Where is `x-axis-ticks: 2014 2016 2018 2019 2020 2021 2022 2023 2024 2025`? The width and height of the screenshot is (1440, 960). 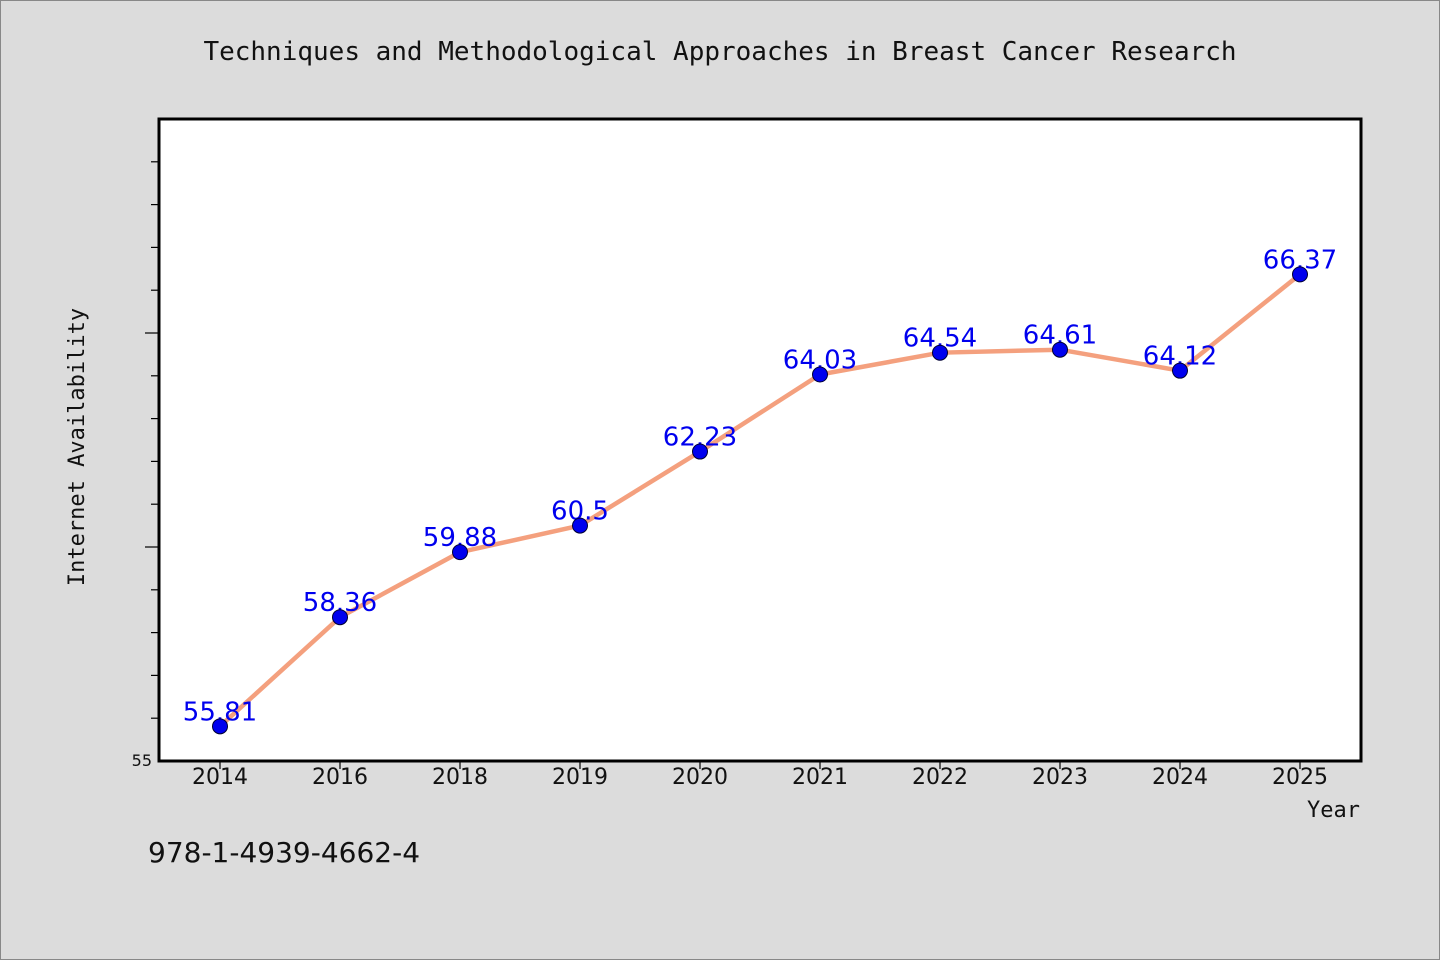
x-axis-ticks: 2014 2016 2018 2019 2020 2021 2022 2023 2024 2025 is located at coordinates (760, 775).